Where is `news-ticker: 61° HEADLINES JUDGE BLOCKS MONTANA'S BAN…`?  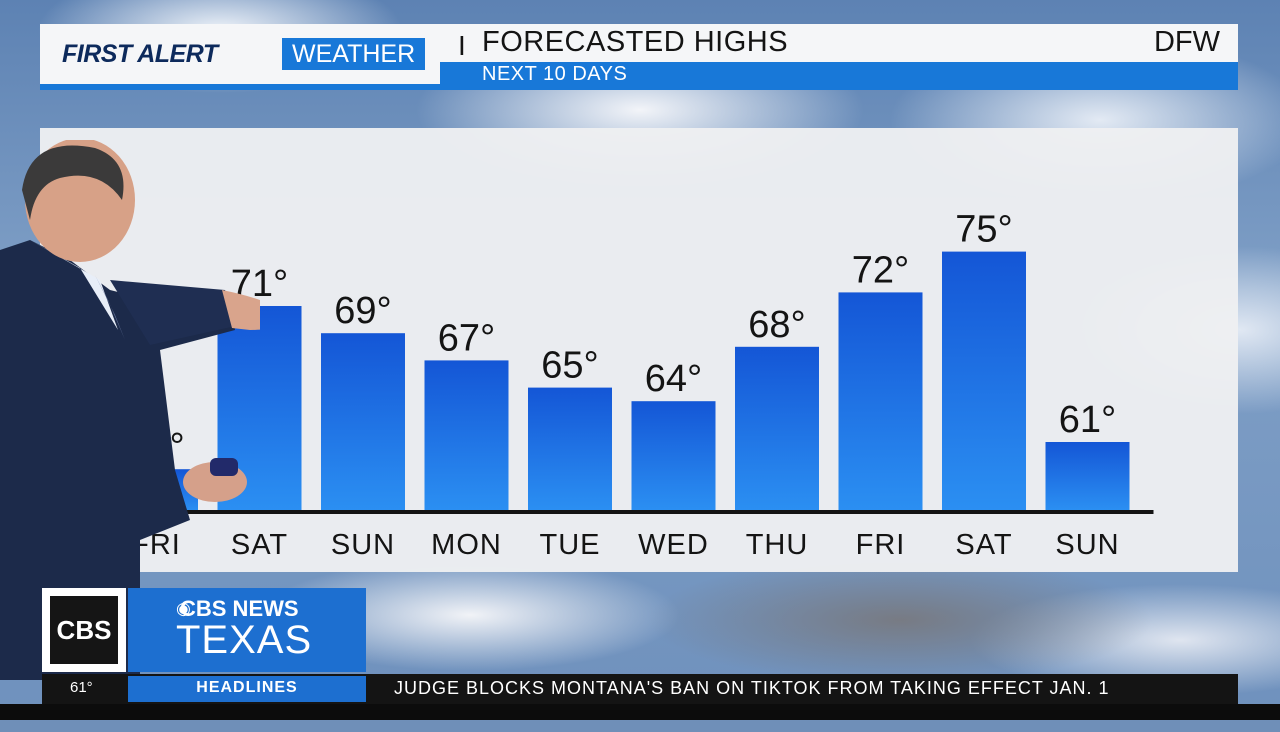 news-ticker: 61° HEADLINES JUDGE BLOCKS MONTANA'S BAN… is located at coordinates (640, 689).